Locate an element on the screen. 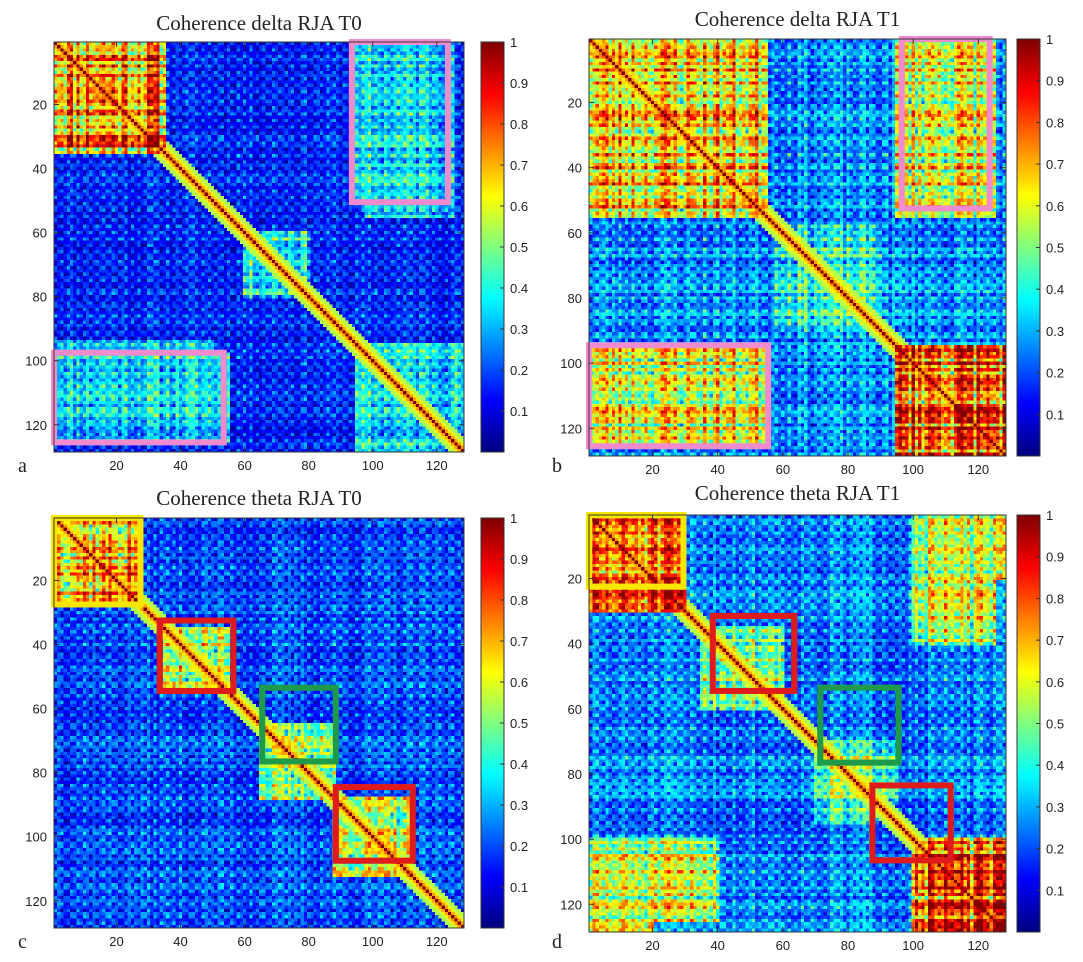 This screenshot has width=1083, height=962. panel-letter: d is located at coordinates (557, 942).